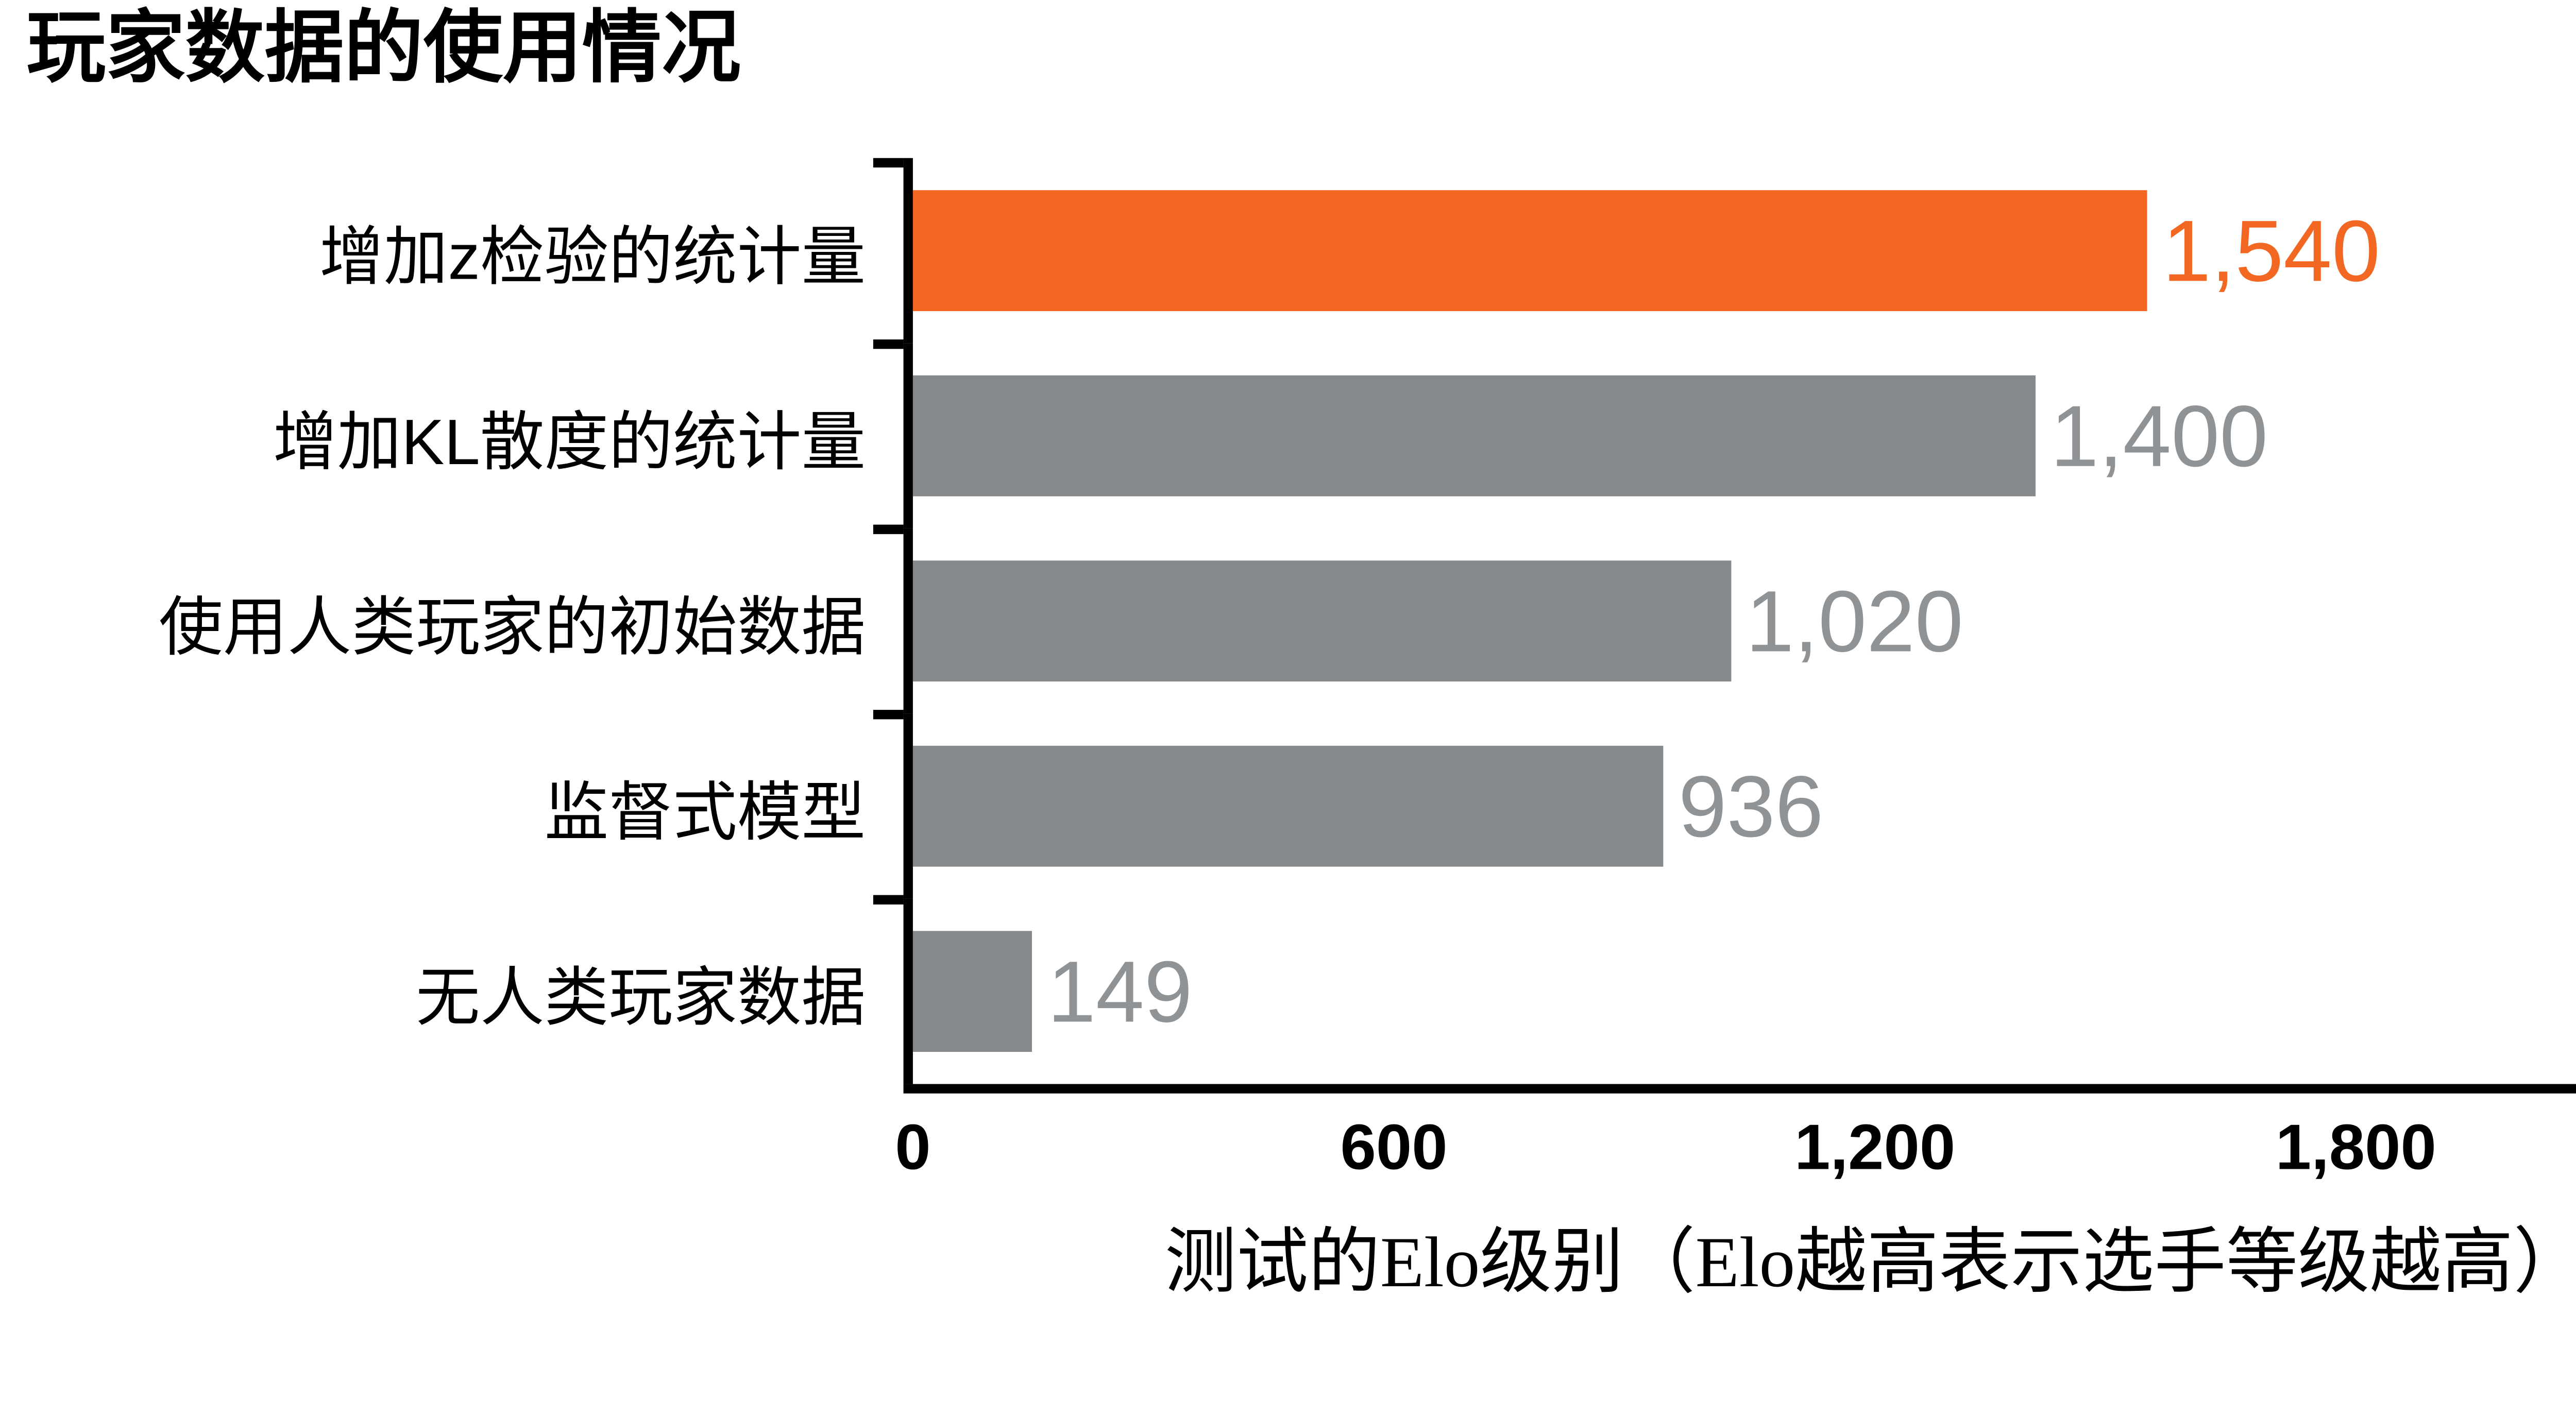  Describe the element at coordinates (2271, 251) in the screenshot. I see `value-label: 1,540` at that location.